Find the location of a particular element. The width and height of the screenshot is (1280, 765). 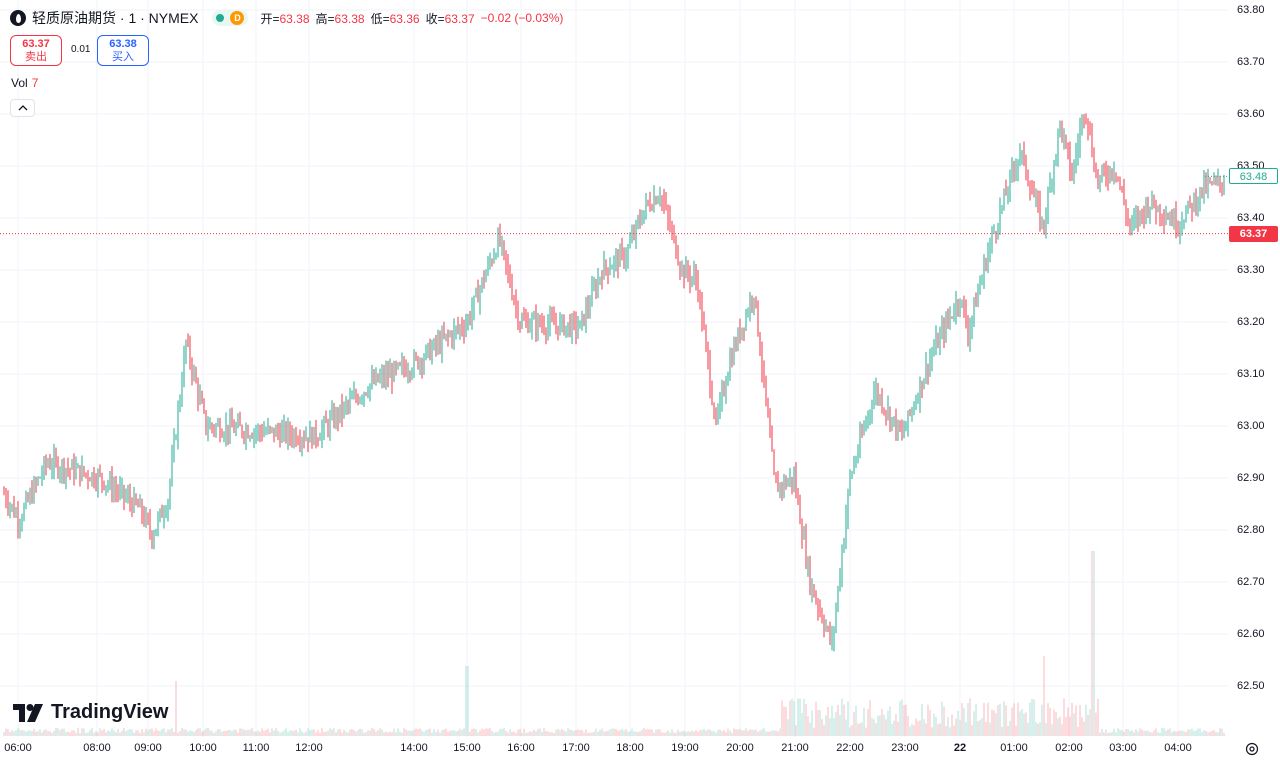

time-tick: 11:00 is located at coordinates (256, 748).